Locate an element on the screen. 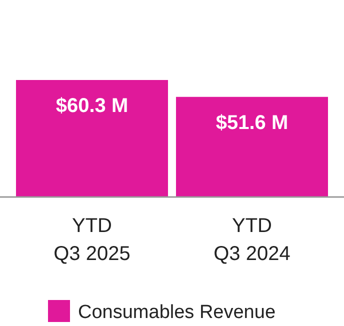  x-tick-label: YTD Q3 2025 is located at coordinates (92, 240).